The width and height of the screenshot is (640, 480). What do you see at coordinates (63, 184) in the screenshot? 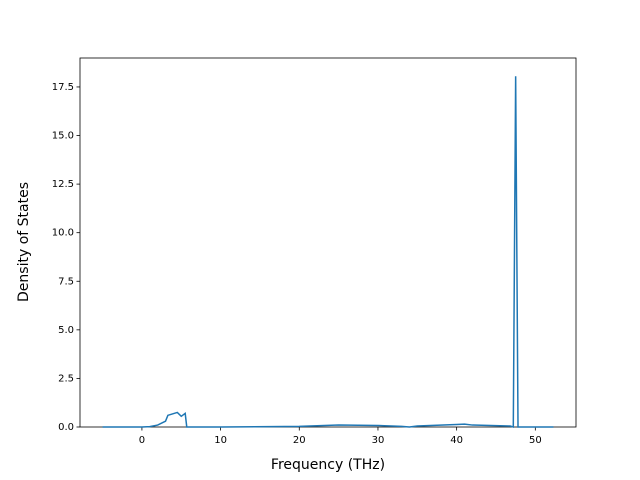
I see `y-tick-label: 12.5` at bounding box center [63, 184].